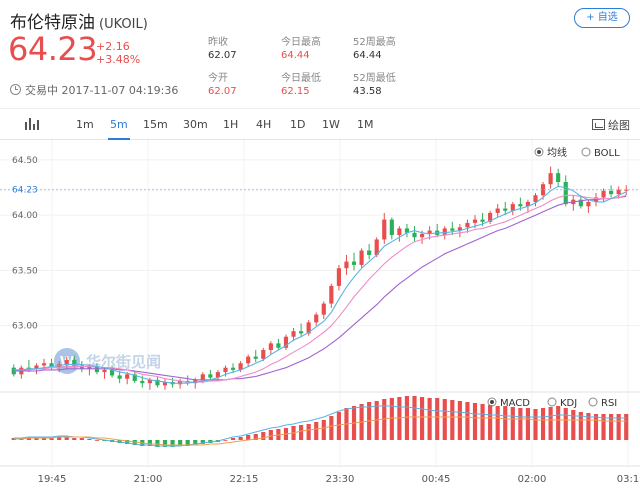  What do you see at coordinates (508, 403) in the screenshot?
I see `toggle-macd: MACD` at bounding box center [508, 403].